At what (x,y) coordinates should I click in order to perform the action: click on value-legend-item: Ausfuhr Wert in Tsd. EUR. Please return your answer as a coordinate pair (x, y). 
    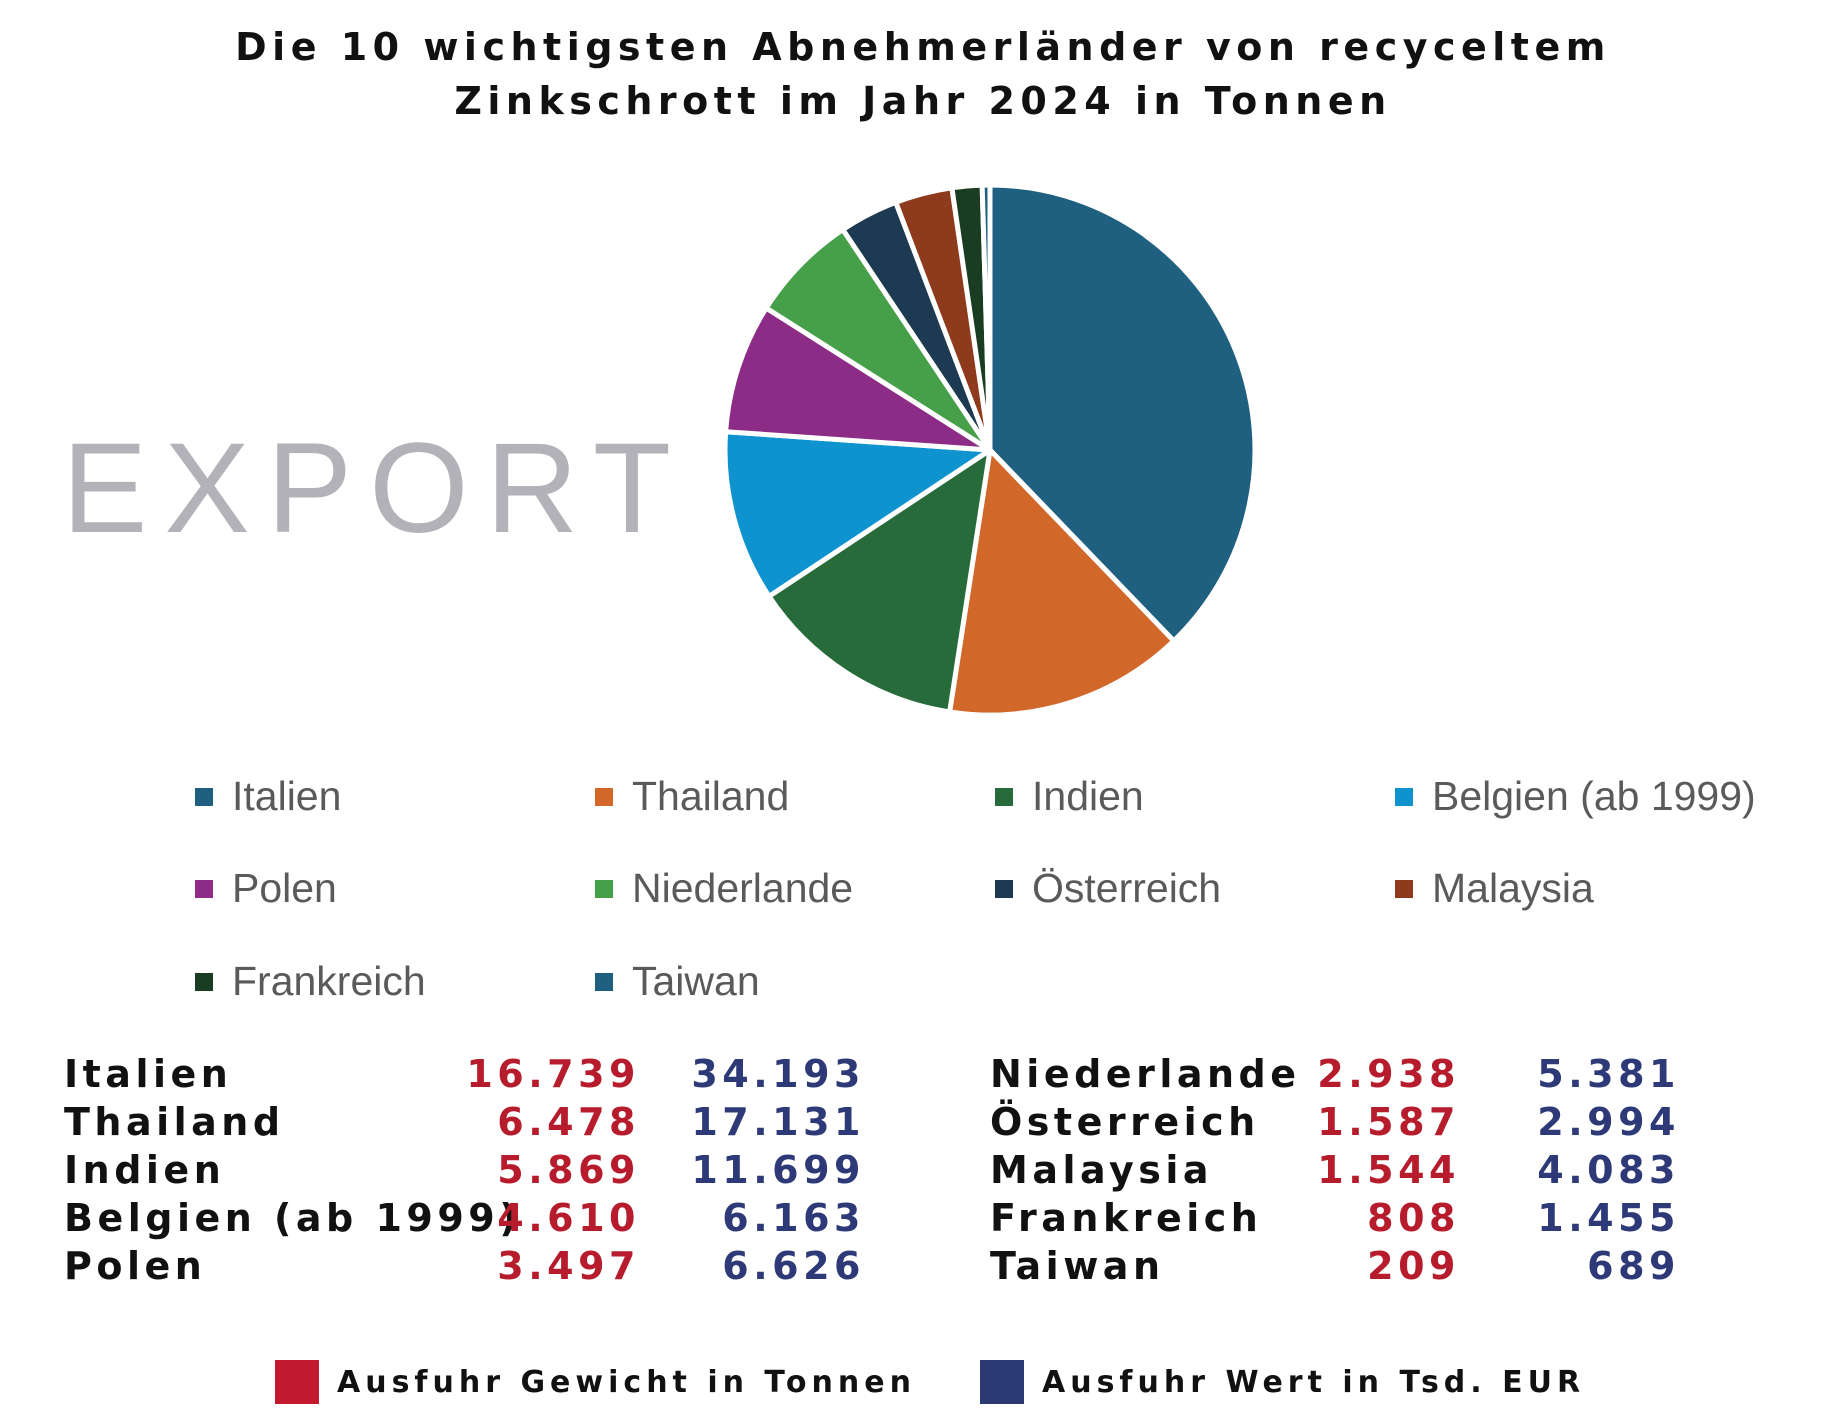
    Looking at the image, I should click on (1282, 1382).